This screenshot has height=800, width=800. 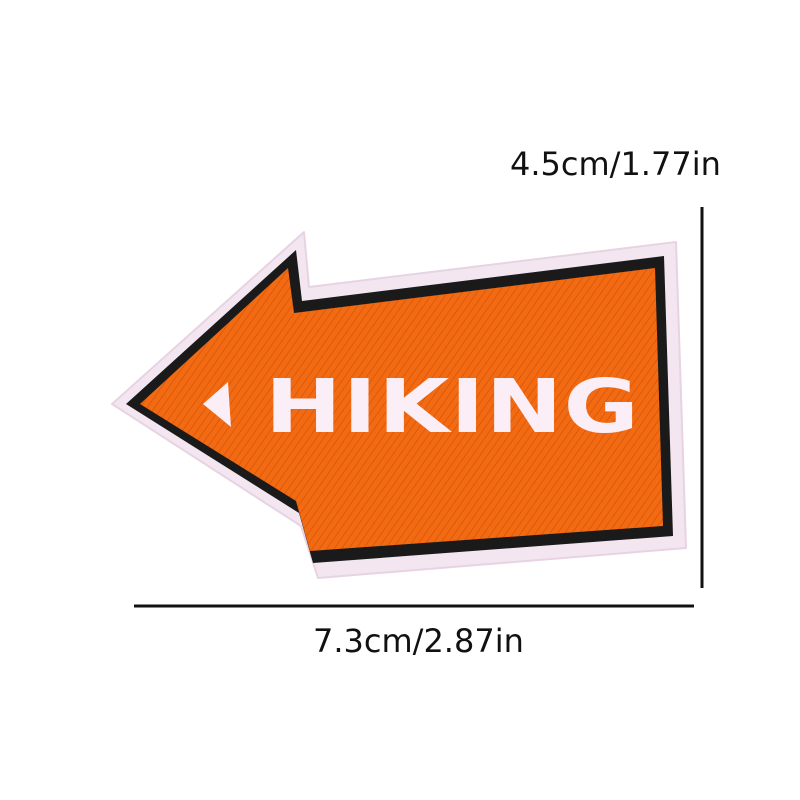 I want to click on width-label: 7.3cm/2.87in, so click(x=418, y=641).